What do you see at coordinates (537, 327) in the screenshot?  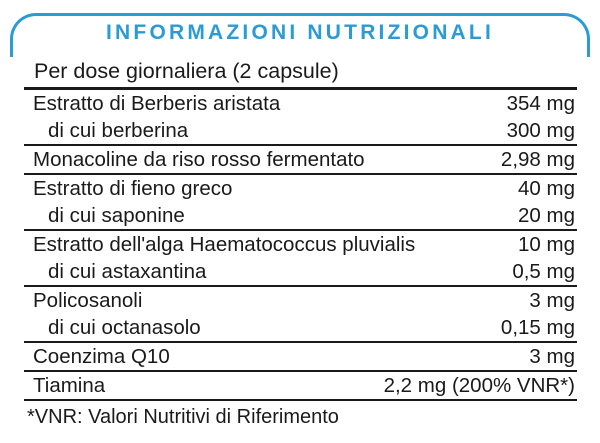 I see `nutrient-amount: 0,15 mg` at bounding box center [537, 327].